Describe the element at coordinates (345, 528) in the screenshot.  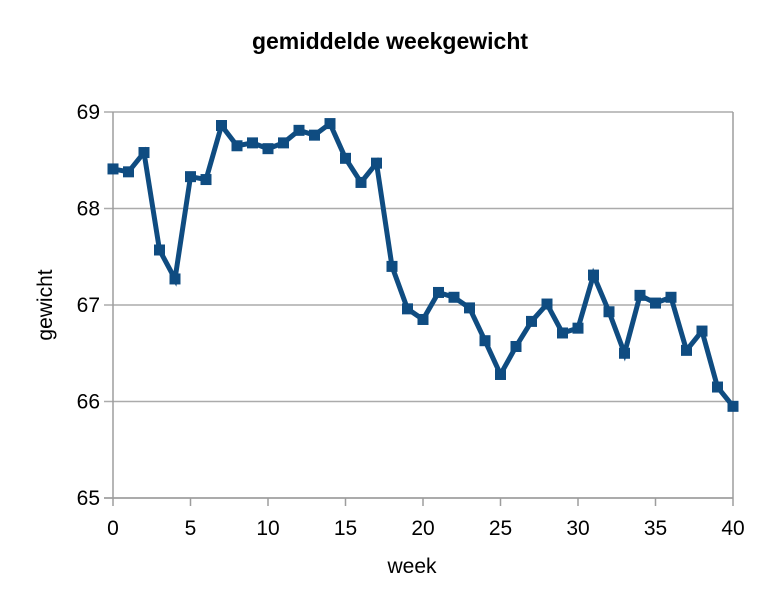
I see `x-tick-label: 15` at that location.